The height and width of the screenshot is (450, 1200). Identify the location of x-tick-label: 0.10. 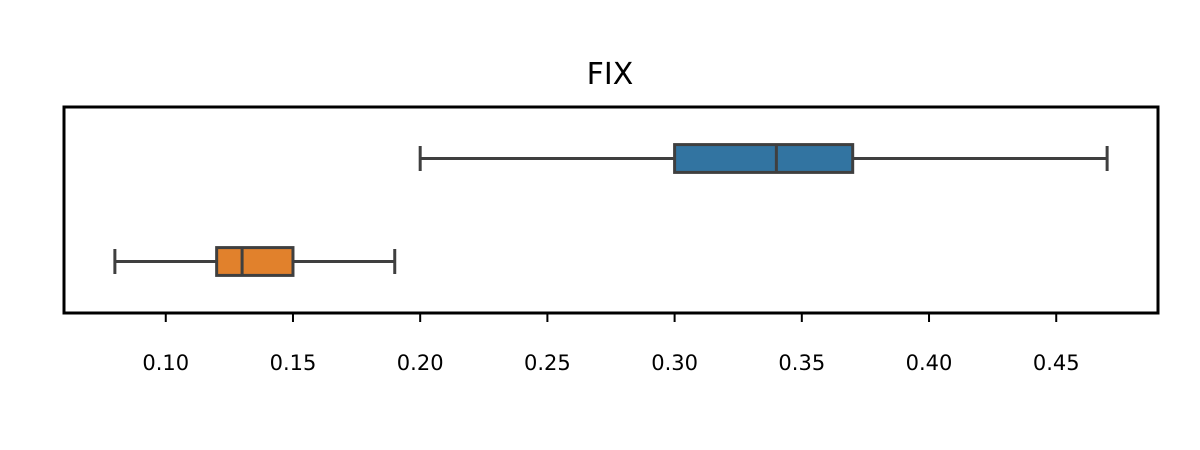
(165, 363).